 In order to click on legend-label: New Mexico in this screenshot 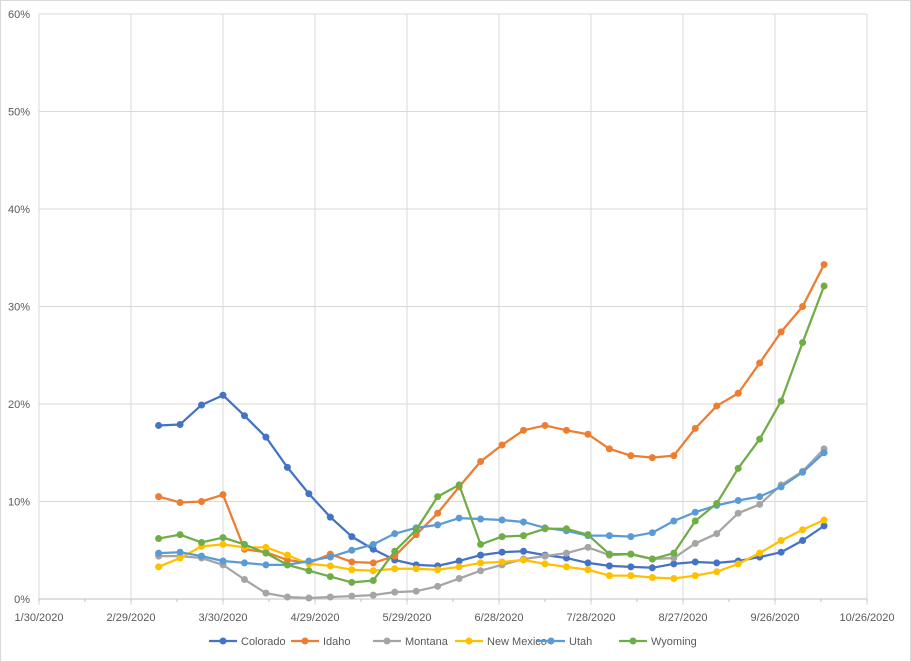, I will do `click(517, 642)`.